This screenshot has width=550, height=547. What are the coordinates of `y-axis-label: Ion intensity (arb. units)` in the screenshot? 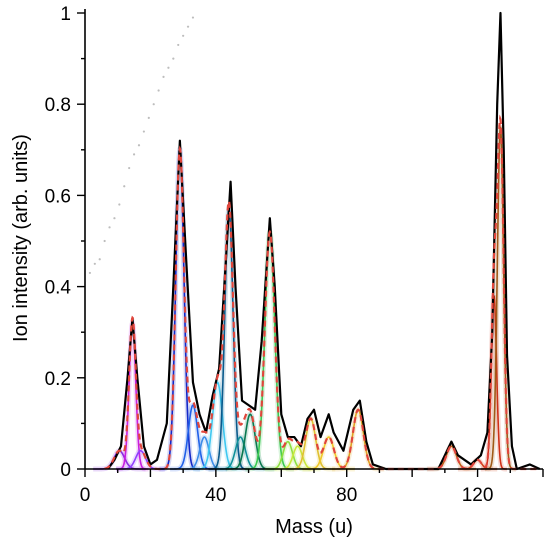 It's located at (21, 238).